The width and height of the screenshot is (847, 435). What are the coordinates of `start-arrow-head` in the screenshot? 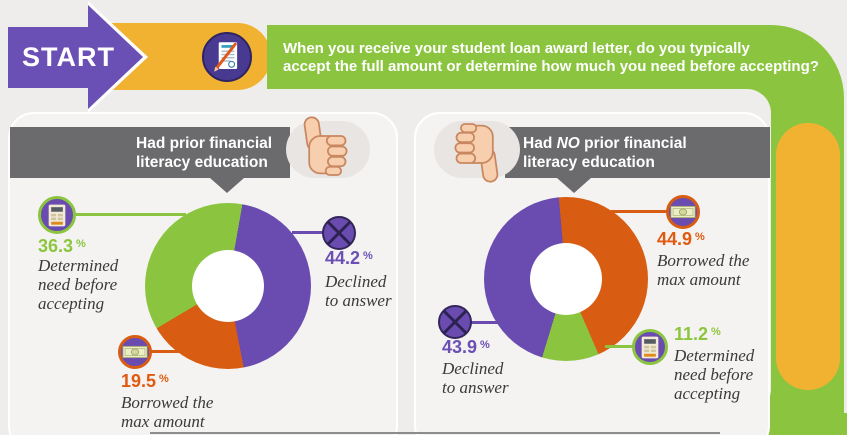 It's located at (115, 57).